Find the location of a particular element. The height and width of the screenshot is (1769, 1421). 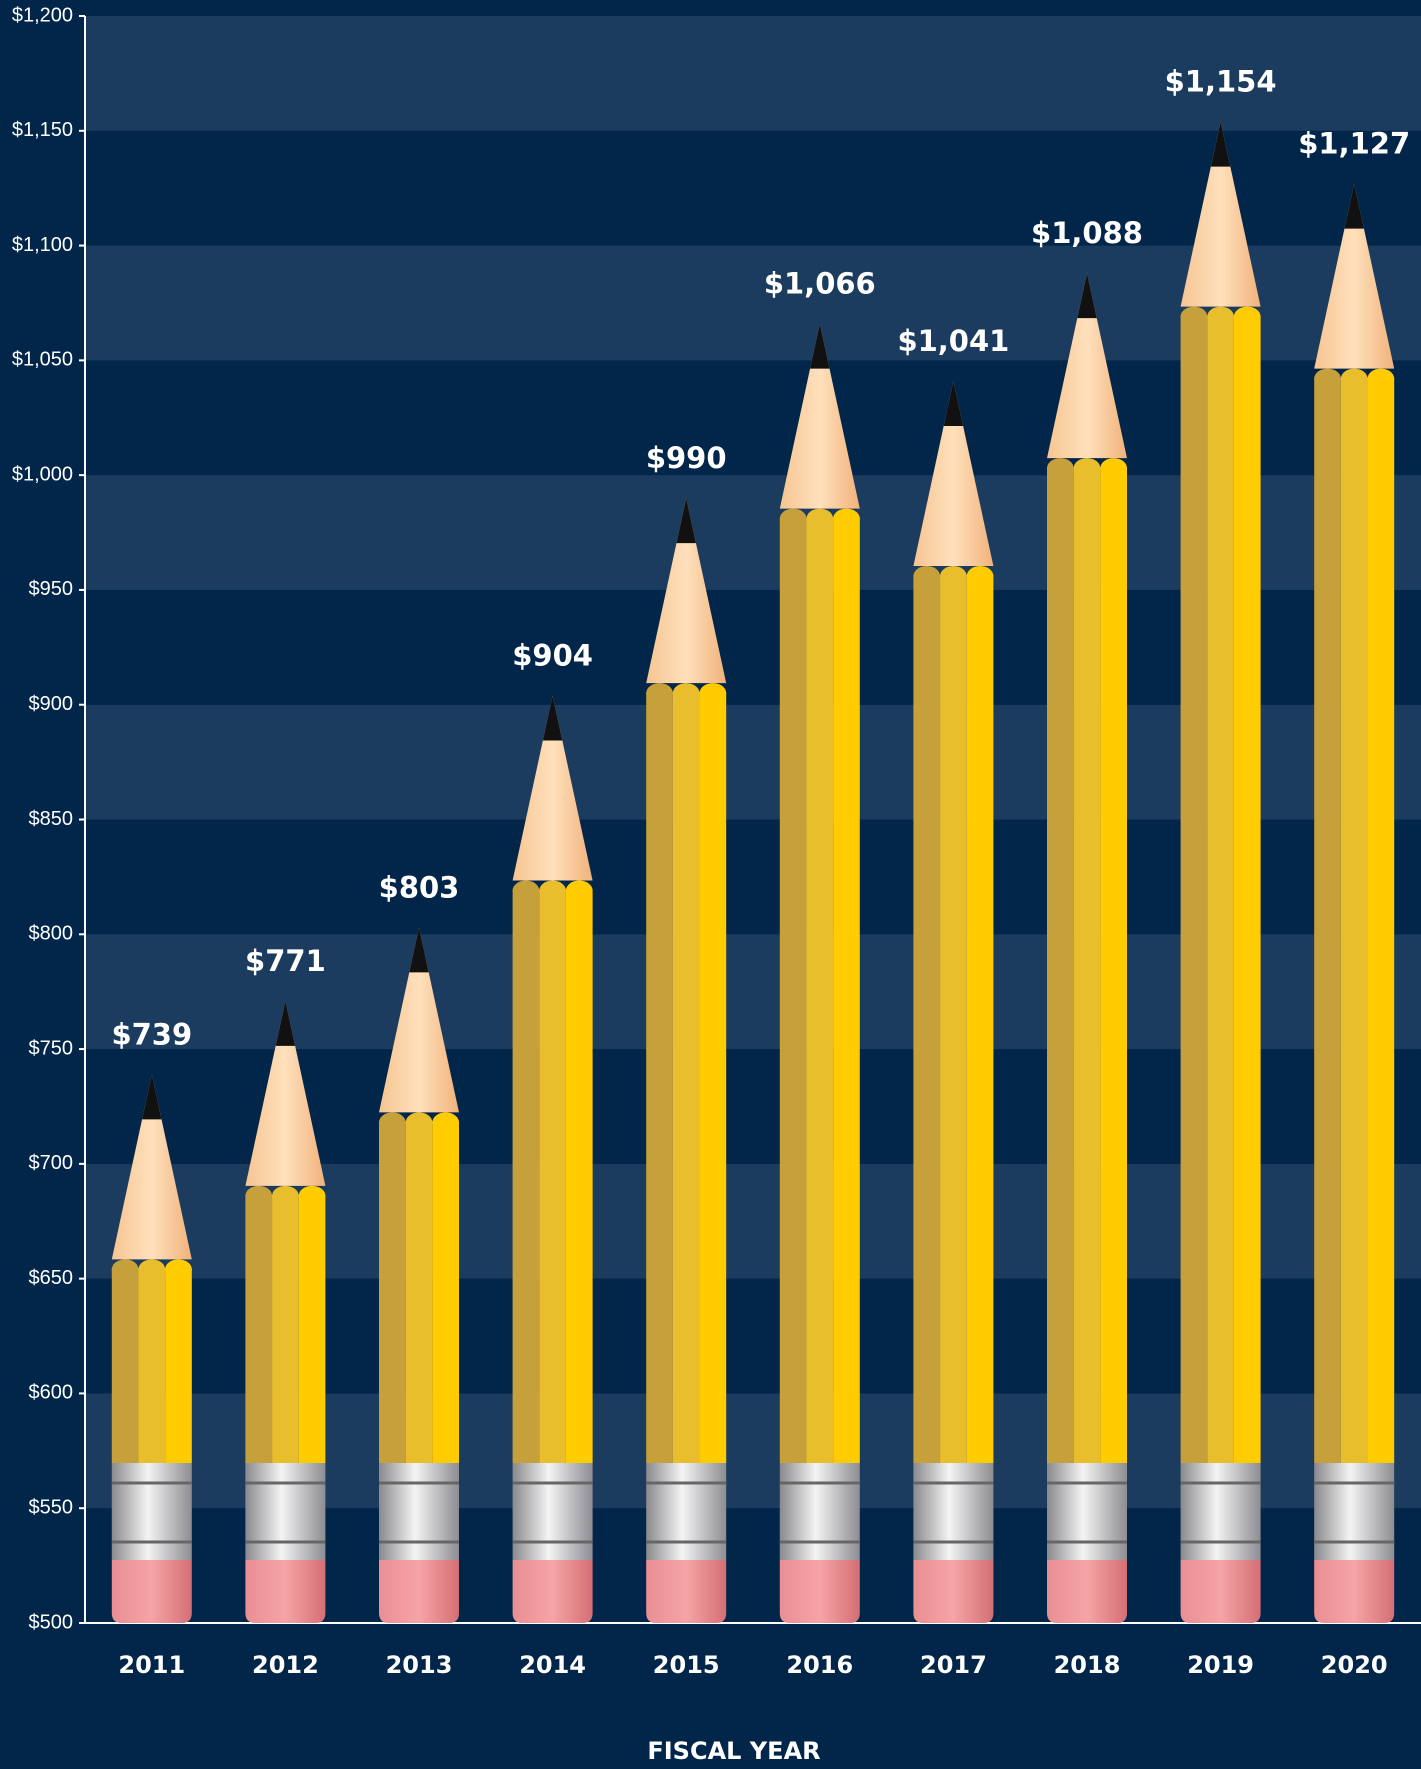

value-label: $803 is located at coordinates (419, 887).